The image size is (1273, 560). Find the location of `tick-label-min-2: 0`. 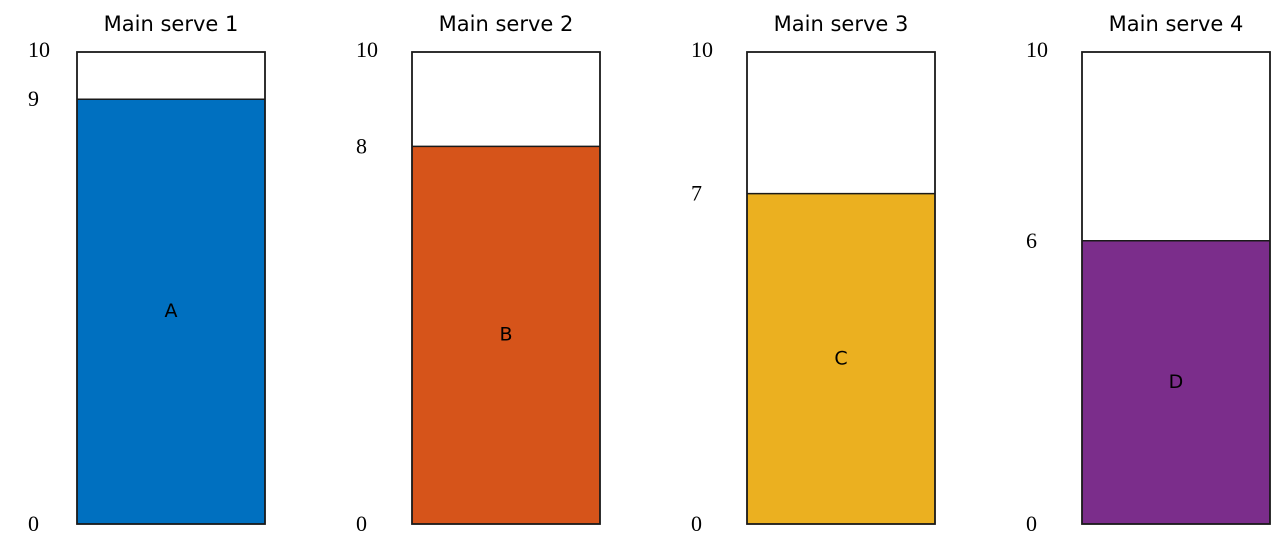

tick-label-min-2: 0 is located at coordinates (361, 523).